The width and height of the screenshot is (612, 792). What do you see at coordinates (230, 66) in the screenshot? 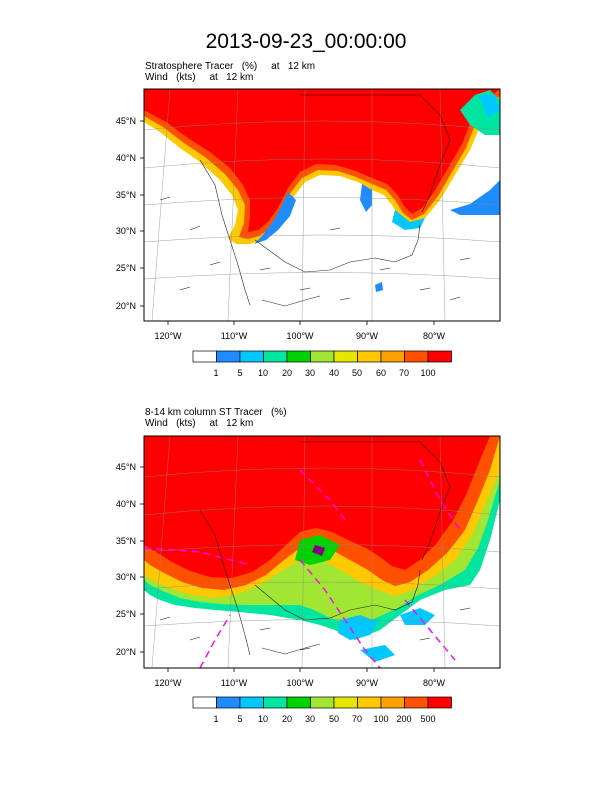
I see `top-panel-title-1: Stratosphere Tracer (%) at 12 km` at bounding box center [230, 66].